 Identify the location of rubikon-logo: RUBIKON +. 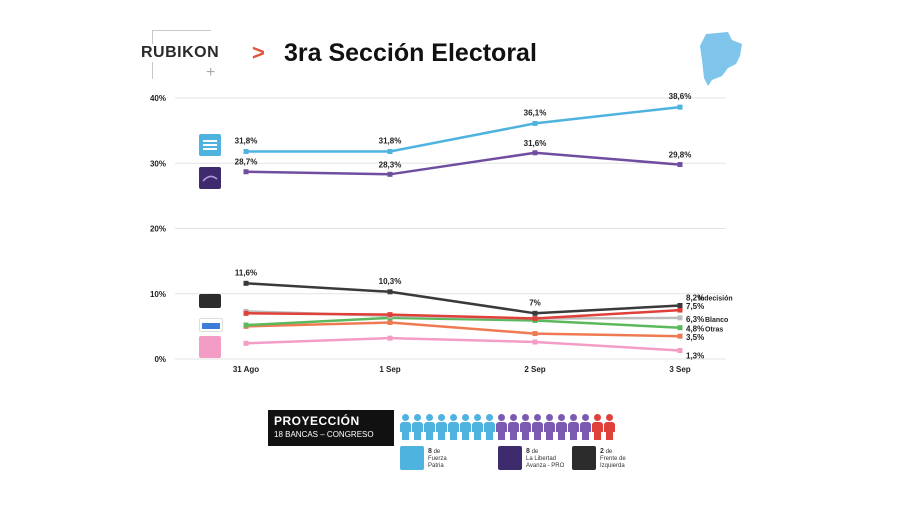
(181, 55).